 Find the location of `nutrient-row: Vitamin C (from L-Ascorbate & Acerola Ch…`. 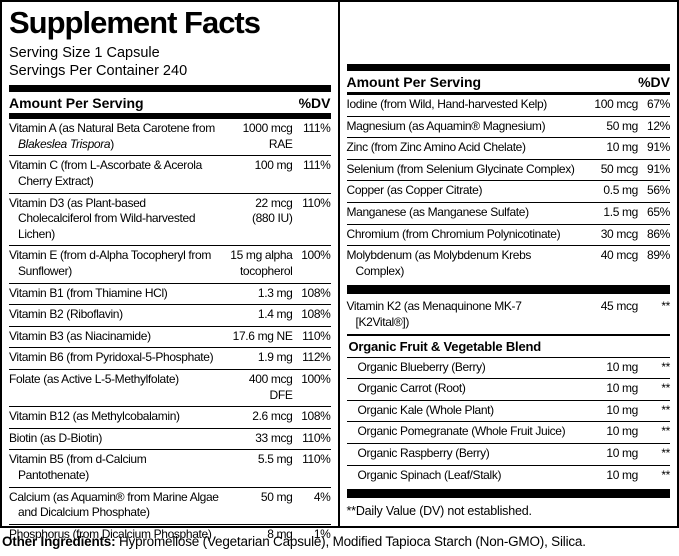

nutrient-row: Vitamin C (from L-Ascorbate & Acerola Ch… is located at coordinates (170, 173).